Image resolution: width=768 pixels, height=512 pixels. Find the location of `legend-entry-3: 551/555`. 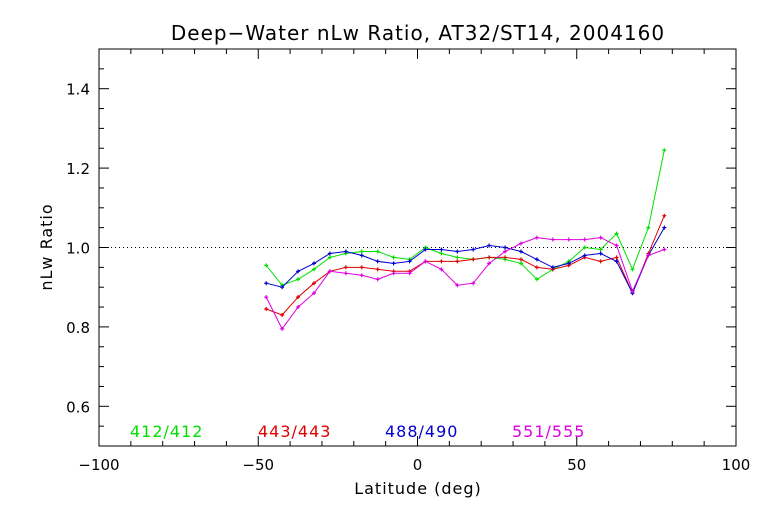

legend-entry-3: 551/555 is located at coordinates (548, 431).